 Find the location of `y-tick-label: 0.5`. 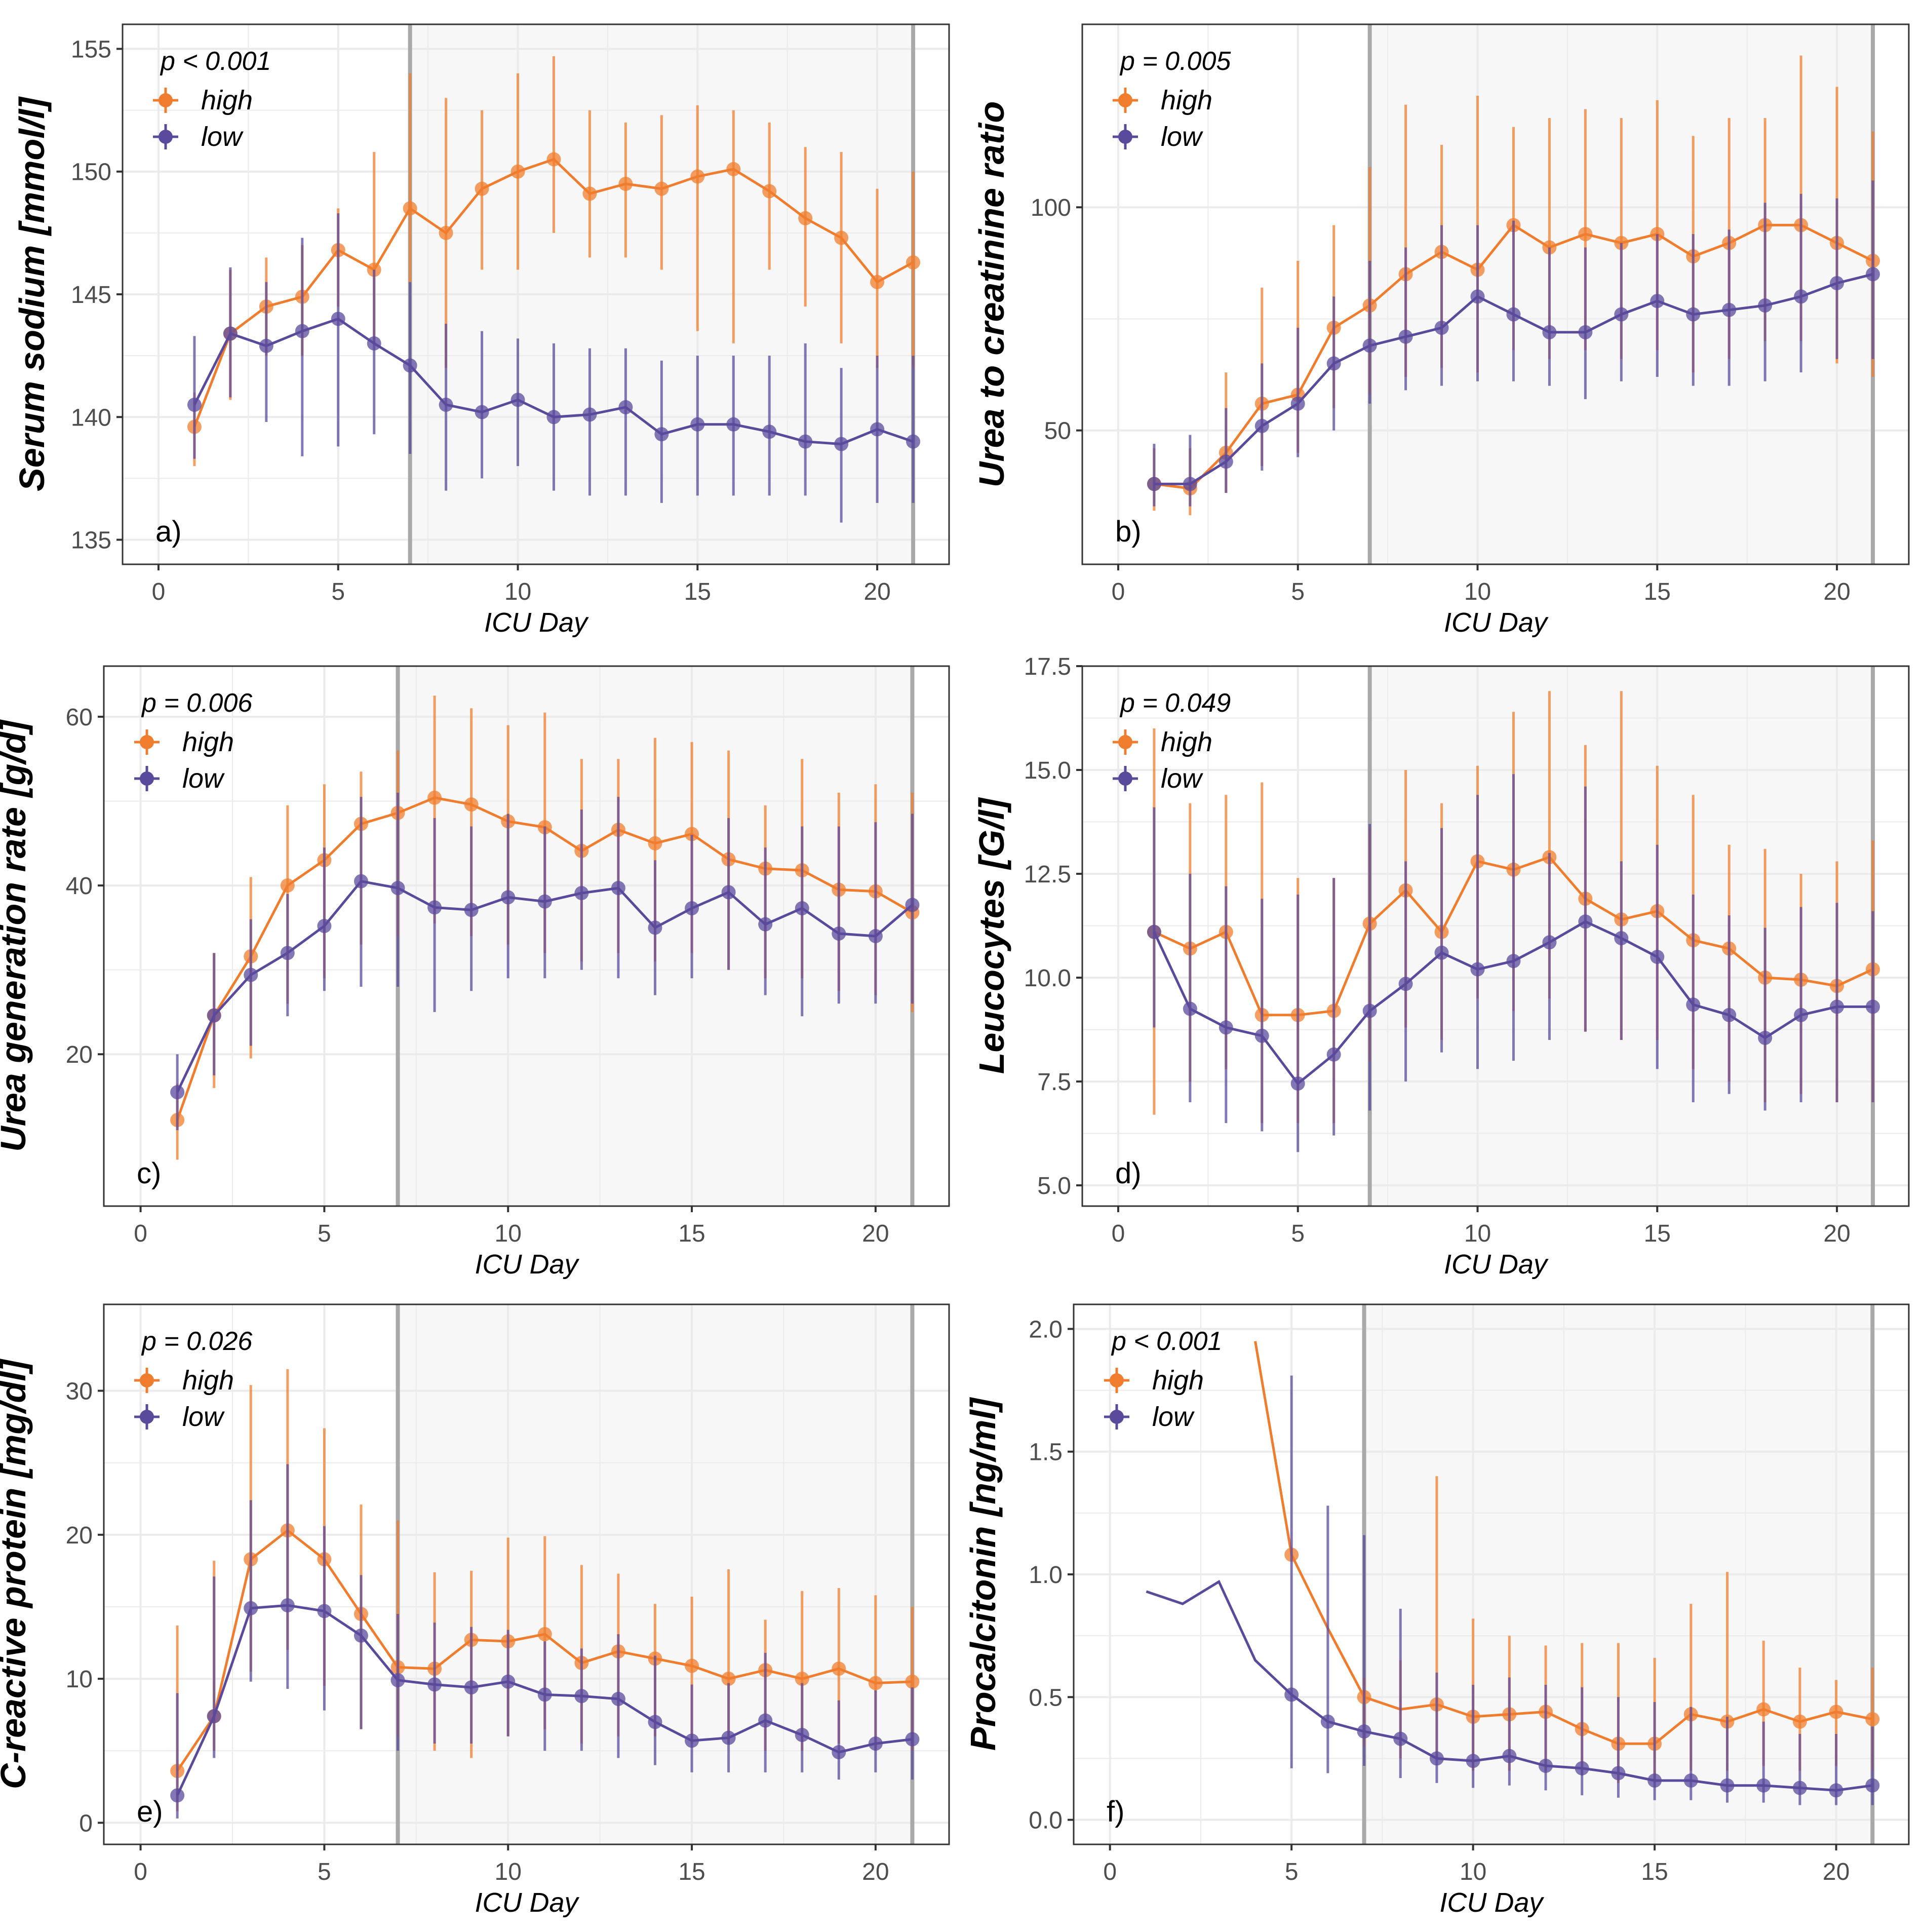

y-tick-label: 0.5 is located at coordinates (1046, 1697).